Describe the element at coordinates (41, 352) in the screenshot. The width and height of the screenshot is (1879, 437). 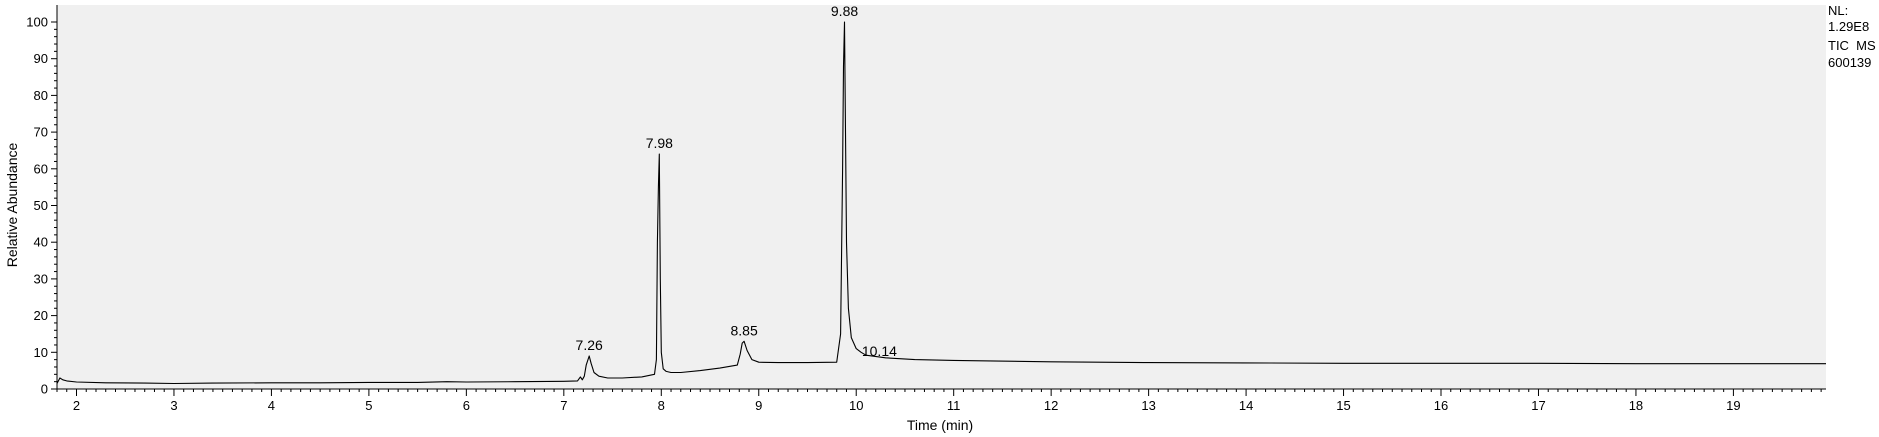
I see `y-tick-label: 10` at that location.